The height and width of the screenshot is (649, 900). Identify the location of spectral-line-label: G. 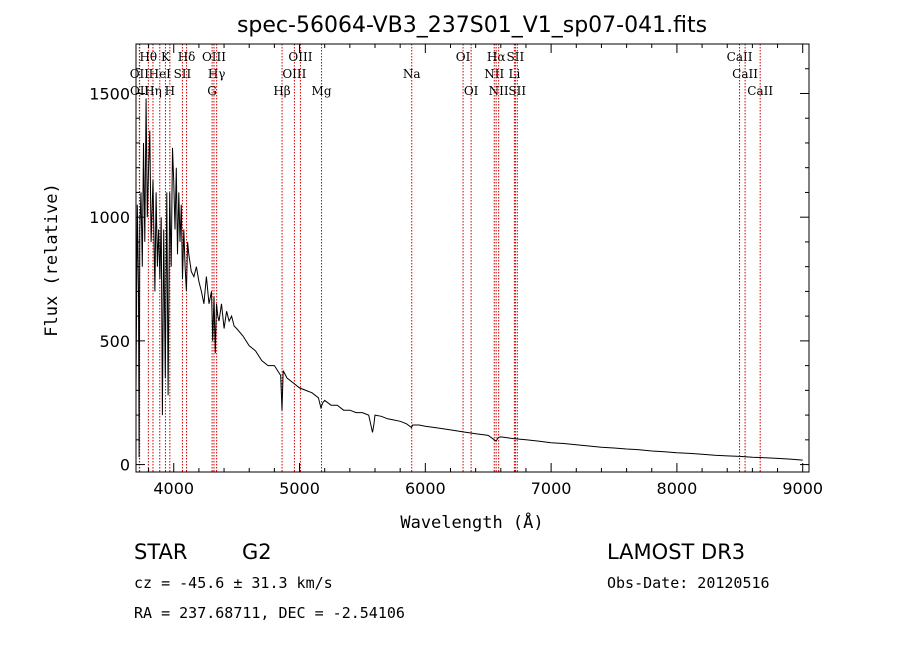
(212, 91).